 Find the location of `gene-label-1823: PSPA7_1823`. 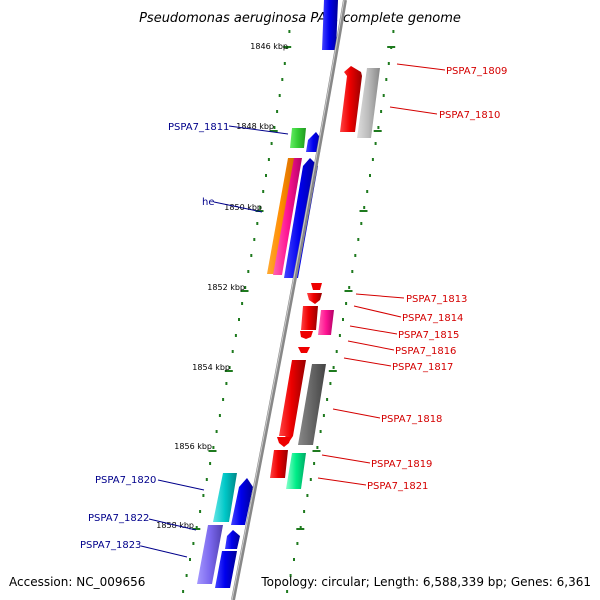

gene-label-1823: PSPA7_1823 is located at coordinates (110, 545).